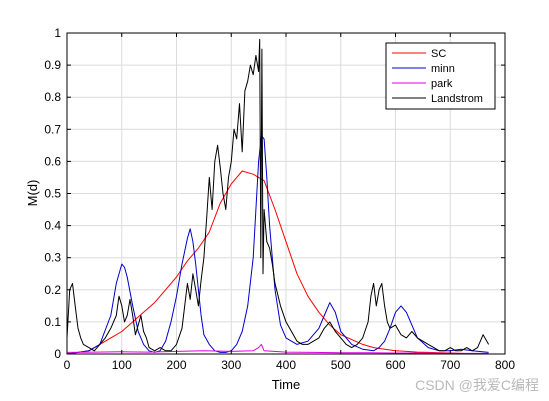 This screenshot has width=549, height=401. I want to click on y-axis-label: M(d), so click(32, 193).